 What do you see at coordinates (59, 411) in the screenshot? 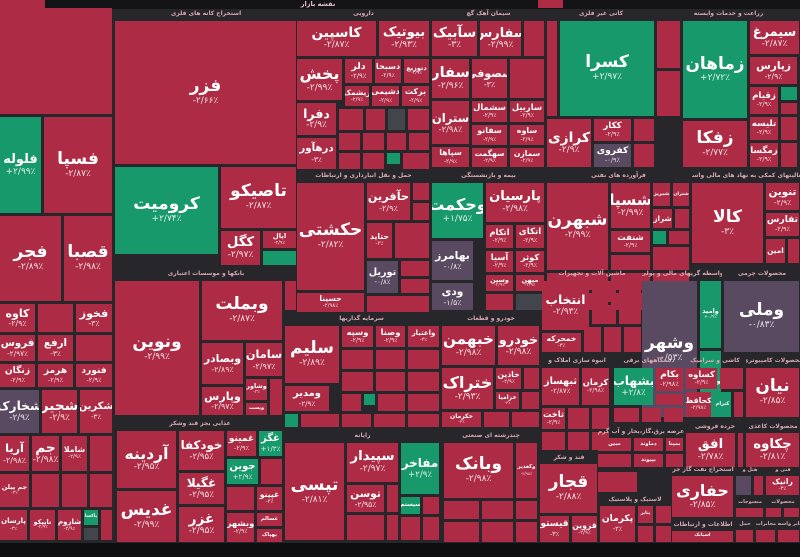
I see `stock-tile: شجیر -۲/۹٪` at bounding box center [59, 411].